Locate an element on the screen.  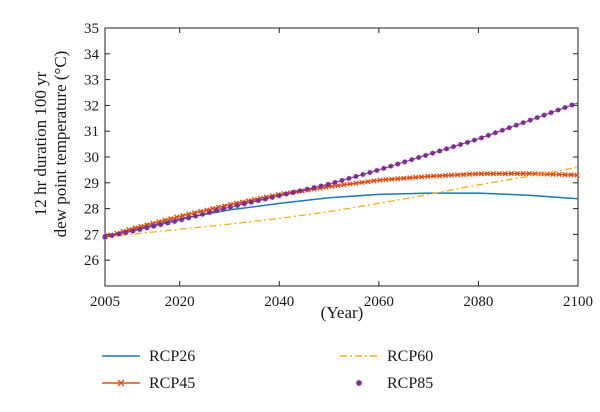
x-tick-label: 2080 is located at coordinates (478, 302).